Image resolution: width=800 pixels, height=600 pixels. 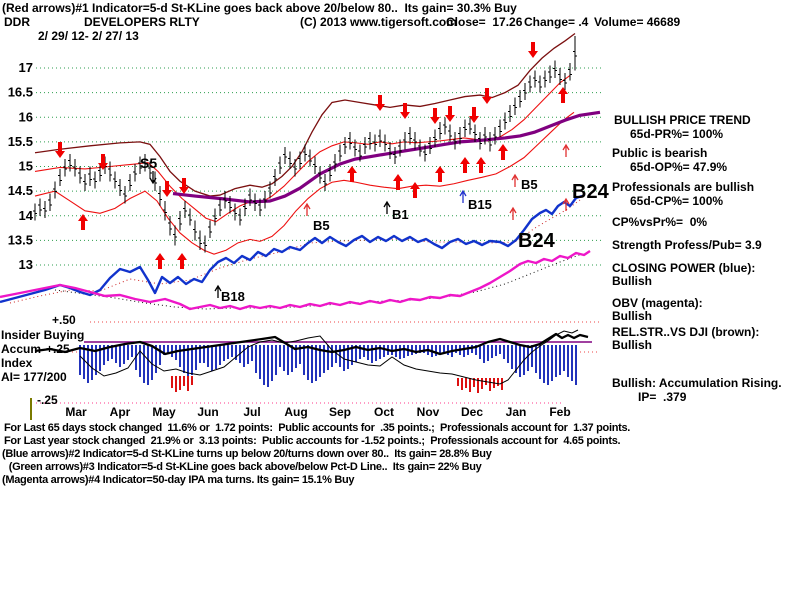 I want to click on obv-status: Bullish, so click(x=632, y=316).